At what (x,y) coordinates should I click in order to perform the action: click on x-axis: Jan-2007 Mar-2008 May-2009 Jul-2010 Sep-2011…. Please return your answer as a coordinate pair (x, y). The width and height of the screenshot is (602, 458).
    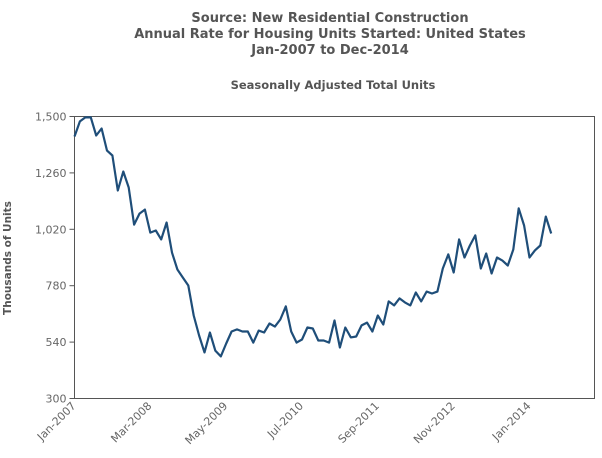
    Looking at the image, I should click on (283, 423).